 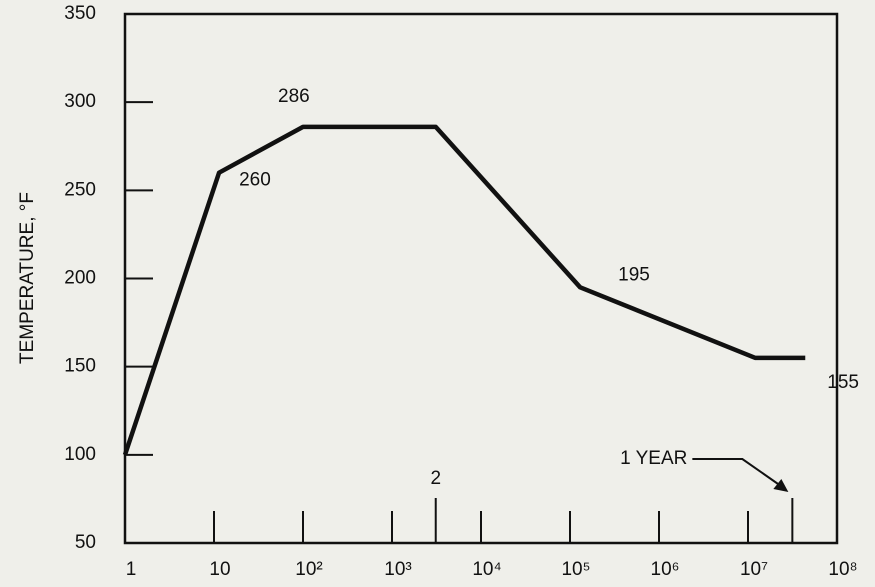 I want to click on x-tick-label: 10, so click(x=219, y=569).